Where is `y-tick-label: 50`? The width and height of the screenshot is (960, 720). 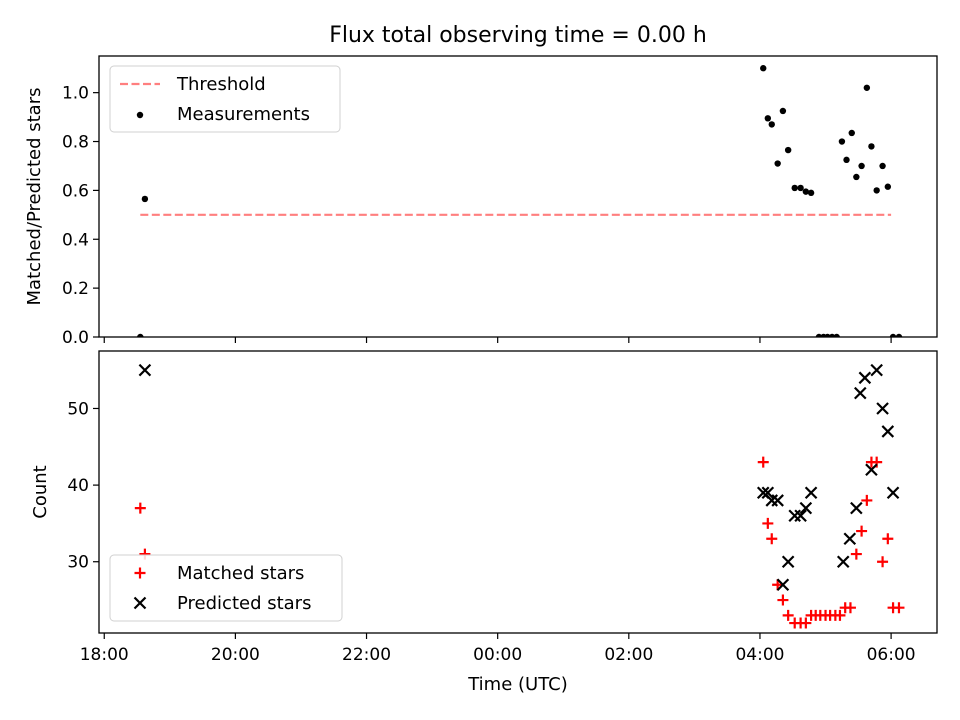
y-tick-label: 50 is located at coordinates (78, 409).